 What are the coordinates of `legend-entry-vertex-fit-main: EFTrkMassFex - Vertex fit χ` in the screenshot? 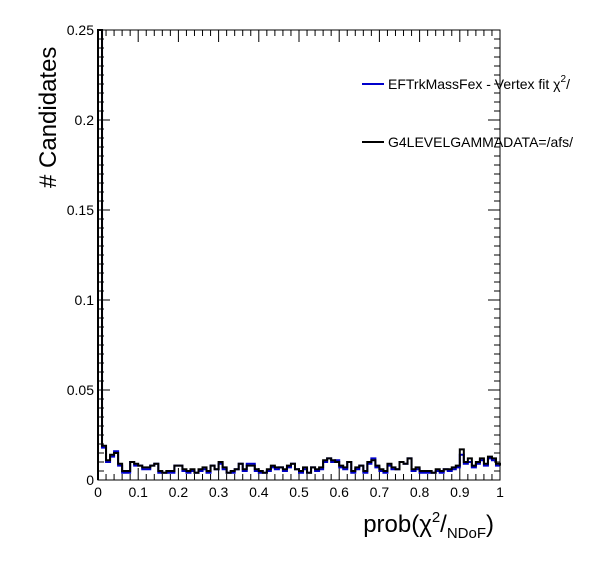 It's located at (474, 84).